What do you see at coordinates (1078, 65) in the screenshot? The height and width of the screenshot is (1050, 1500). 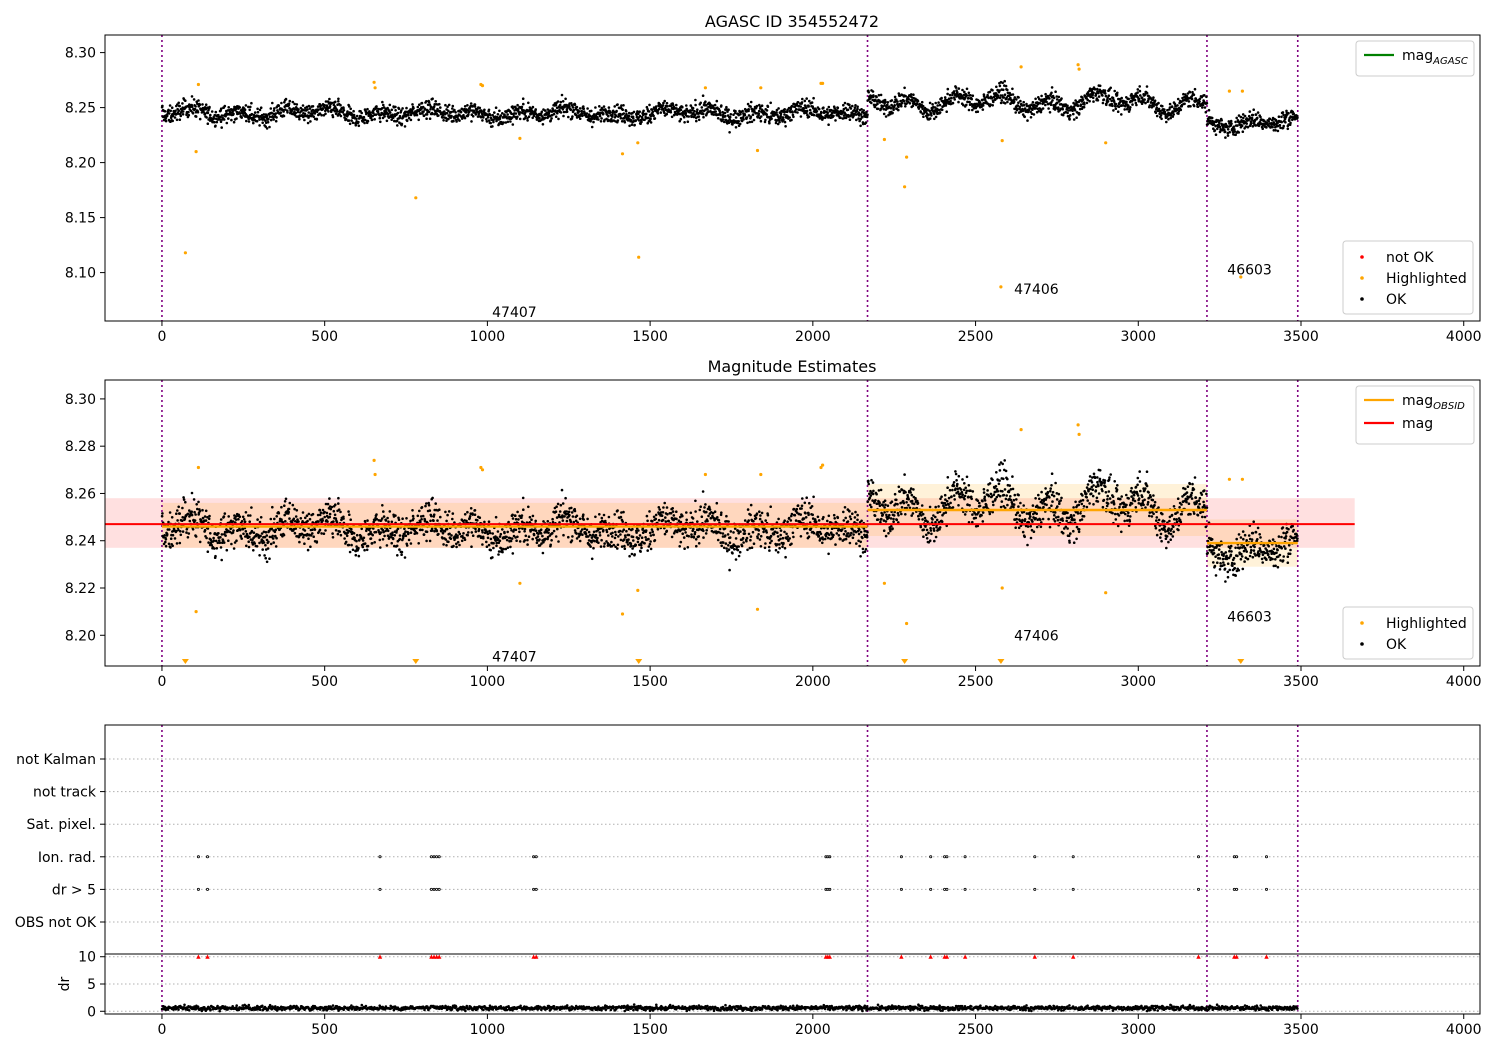 I see `highlighted-point` at bounding box center [1078, 65].